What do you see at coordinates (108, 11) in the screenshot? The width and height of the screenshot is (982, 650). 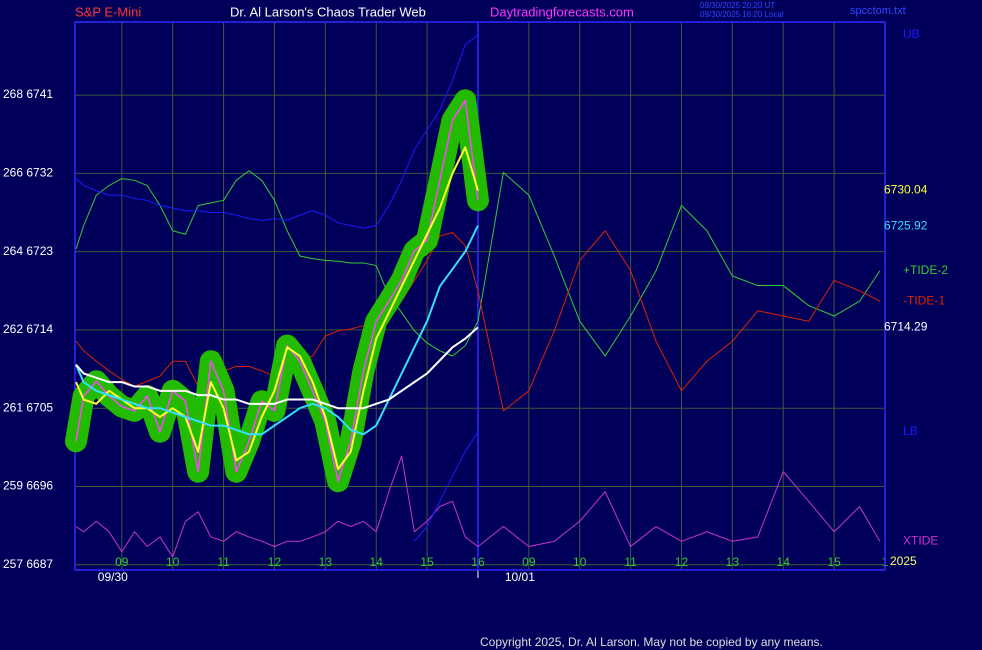 I see `symbol: S&P E-Mini` at bounding box center [108, 11].